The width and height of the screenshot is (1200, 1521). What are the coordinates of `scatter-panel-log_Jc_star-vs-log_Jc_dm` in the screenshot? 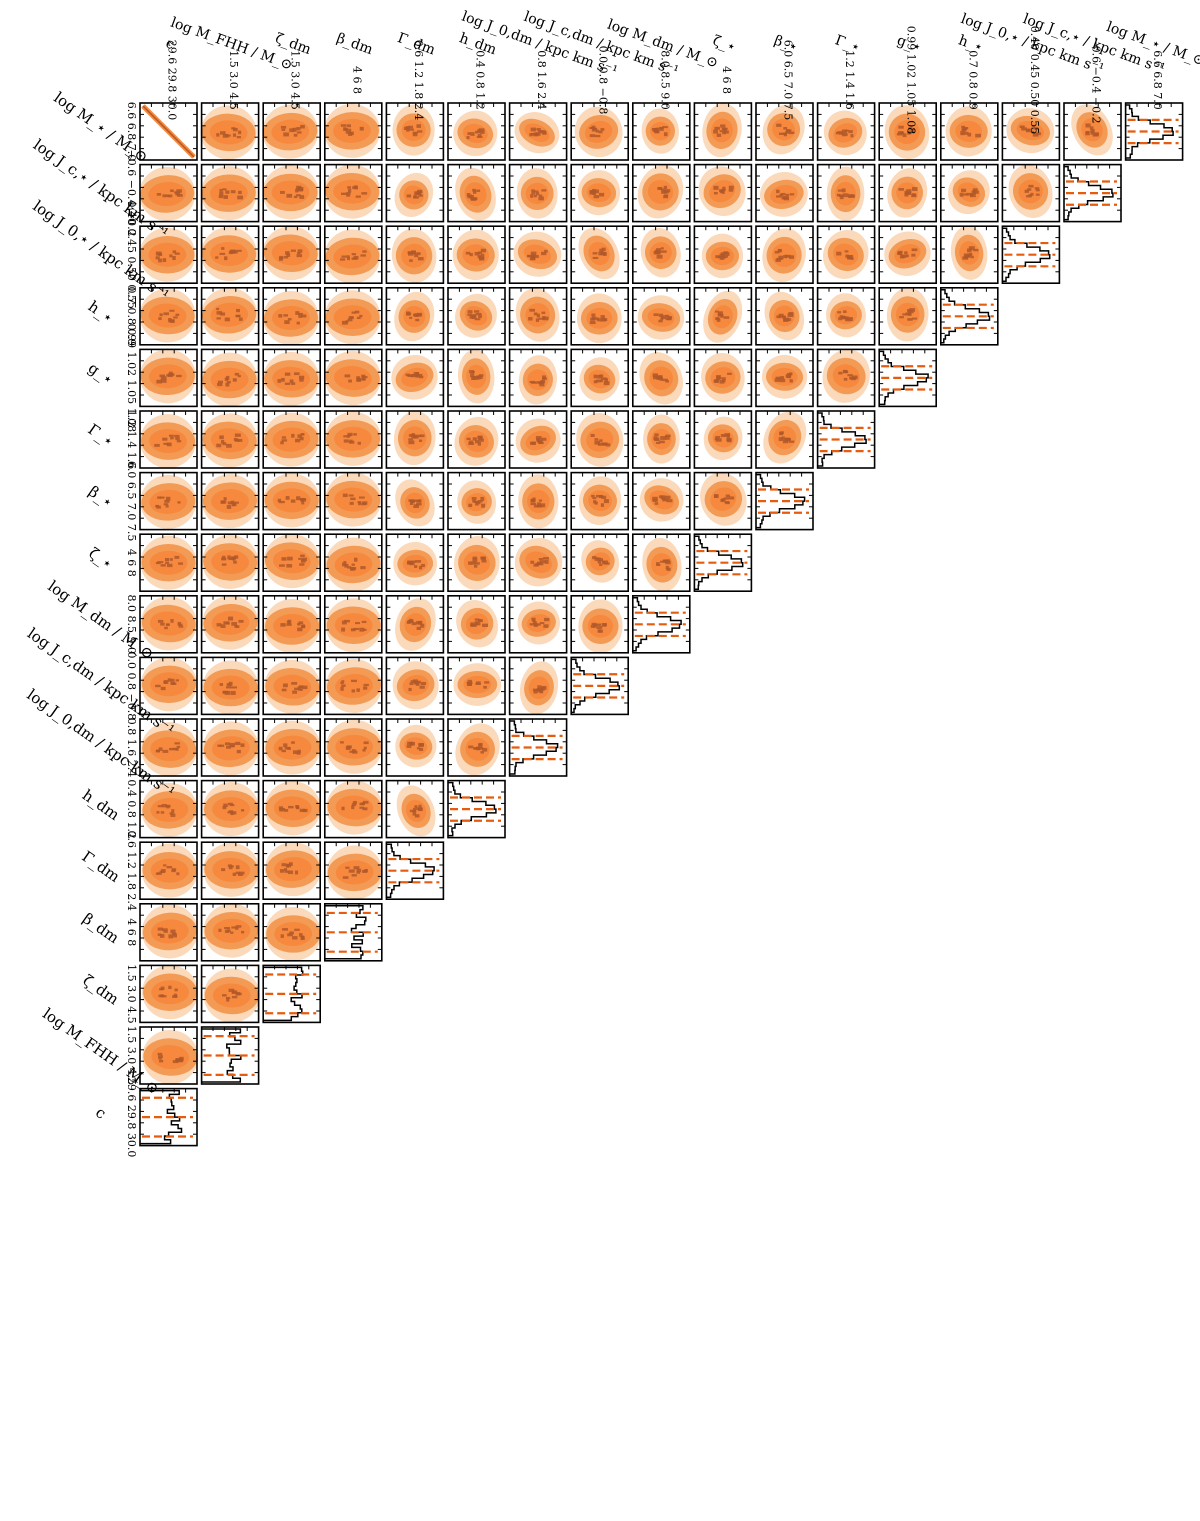 It's located at (600, 193).